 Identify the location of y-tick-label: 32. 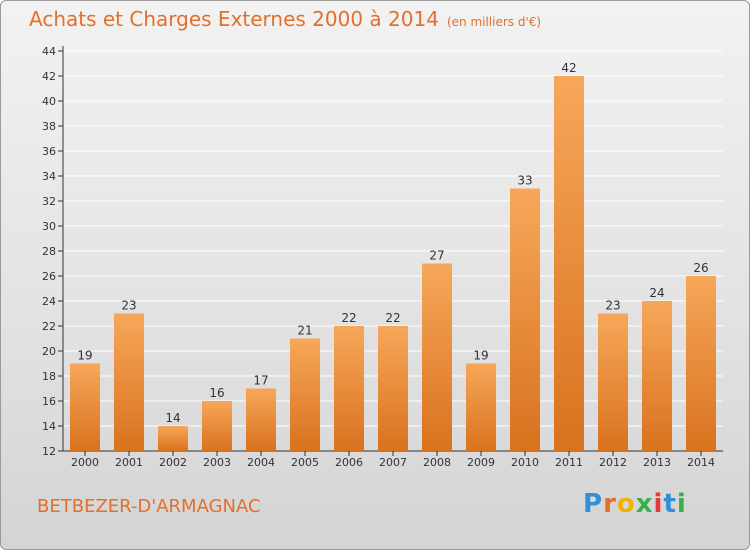
(49, 201).